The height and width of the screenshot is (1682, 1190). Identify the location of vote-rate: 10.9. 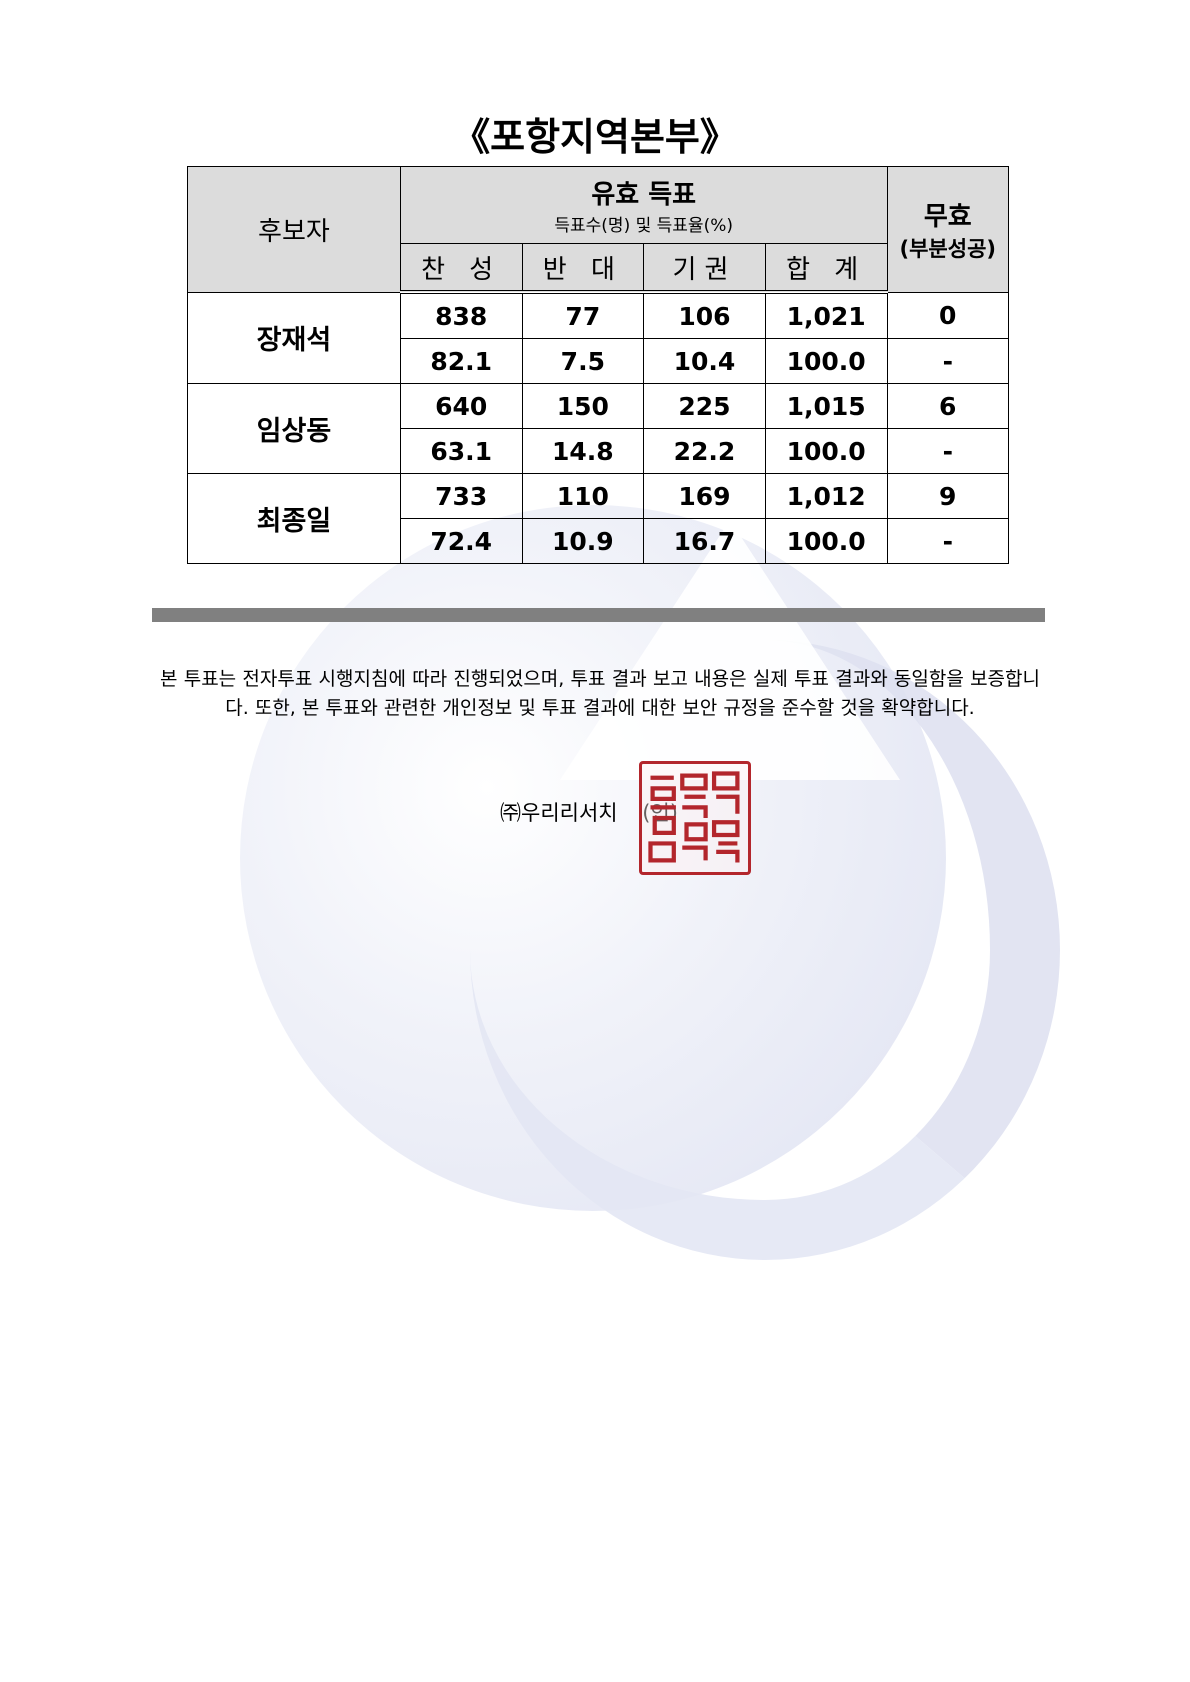
(583, 541).